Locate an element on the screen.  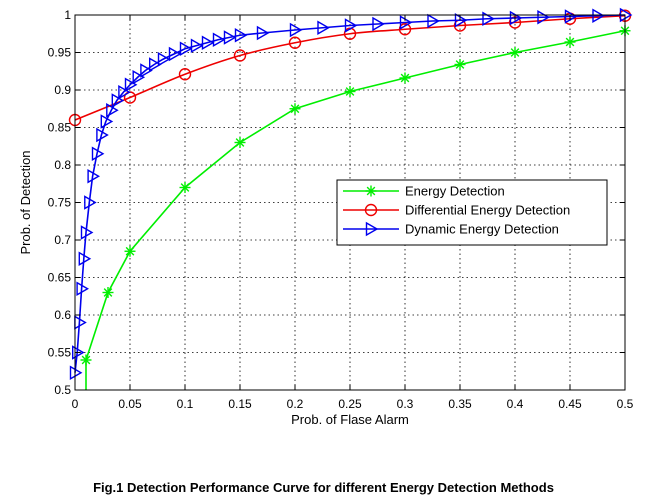
x-tick-label: 0.3 is located at coordinates (405, 404).